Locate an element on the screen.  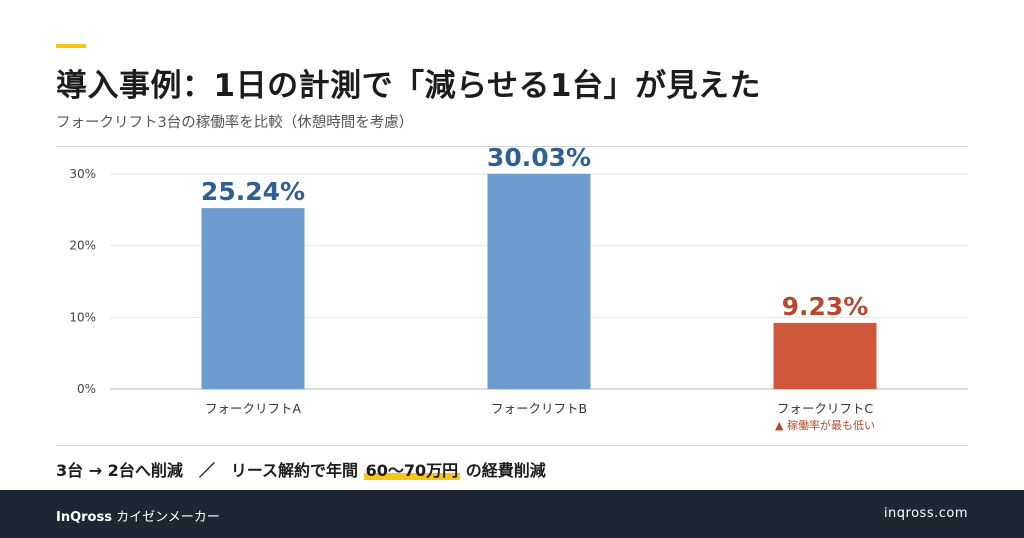
y-axis-ticks: 0% 10% 20% 30% is located at coordinates (82, 281).